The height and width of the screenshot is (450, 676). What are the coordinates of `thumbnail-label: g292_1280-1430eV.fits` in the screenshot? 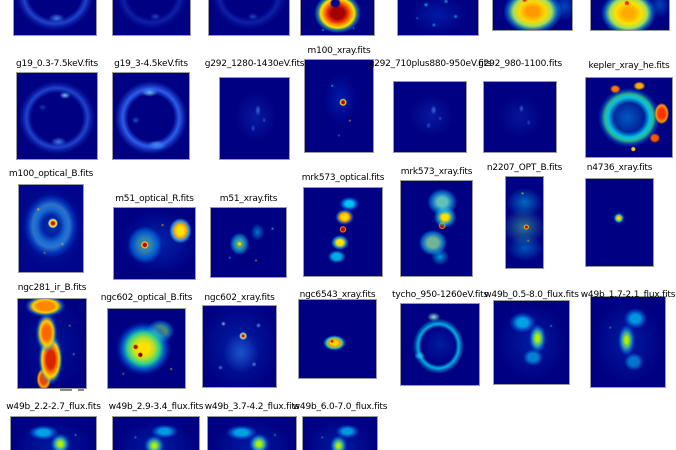 It's located at (254, 64).